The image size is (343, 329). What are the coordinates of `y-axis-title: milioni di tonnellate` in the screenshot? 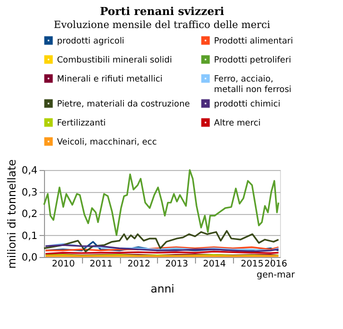 It's located at (12, 214).